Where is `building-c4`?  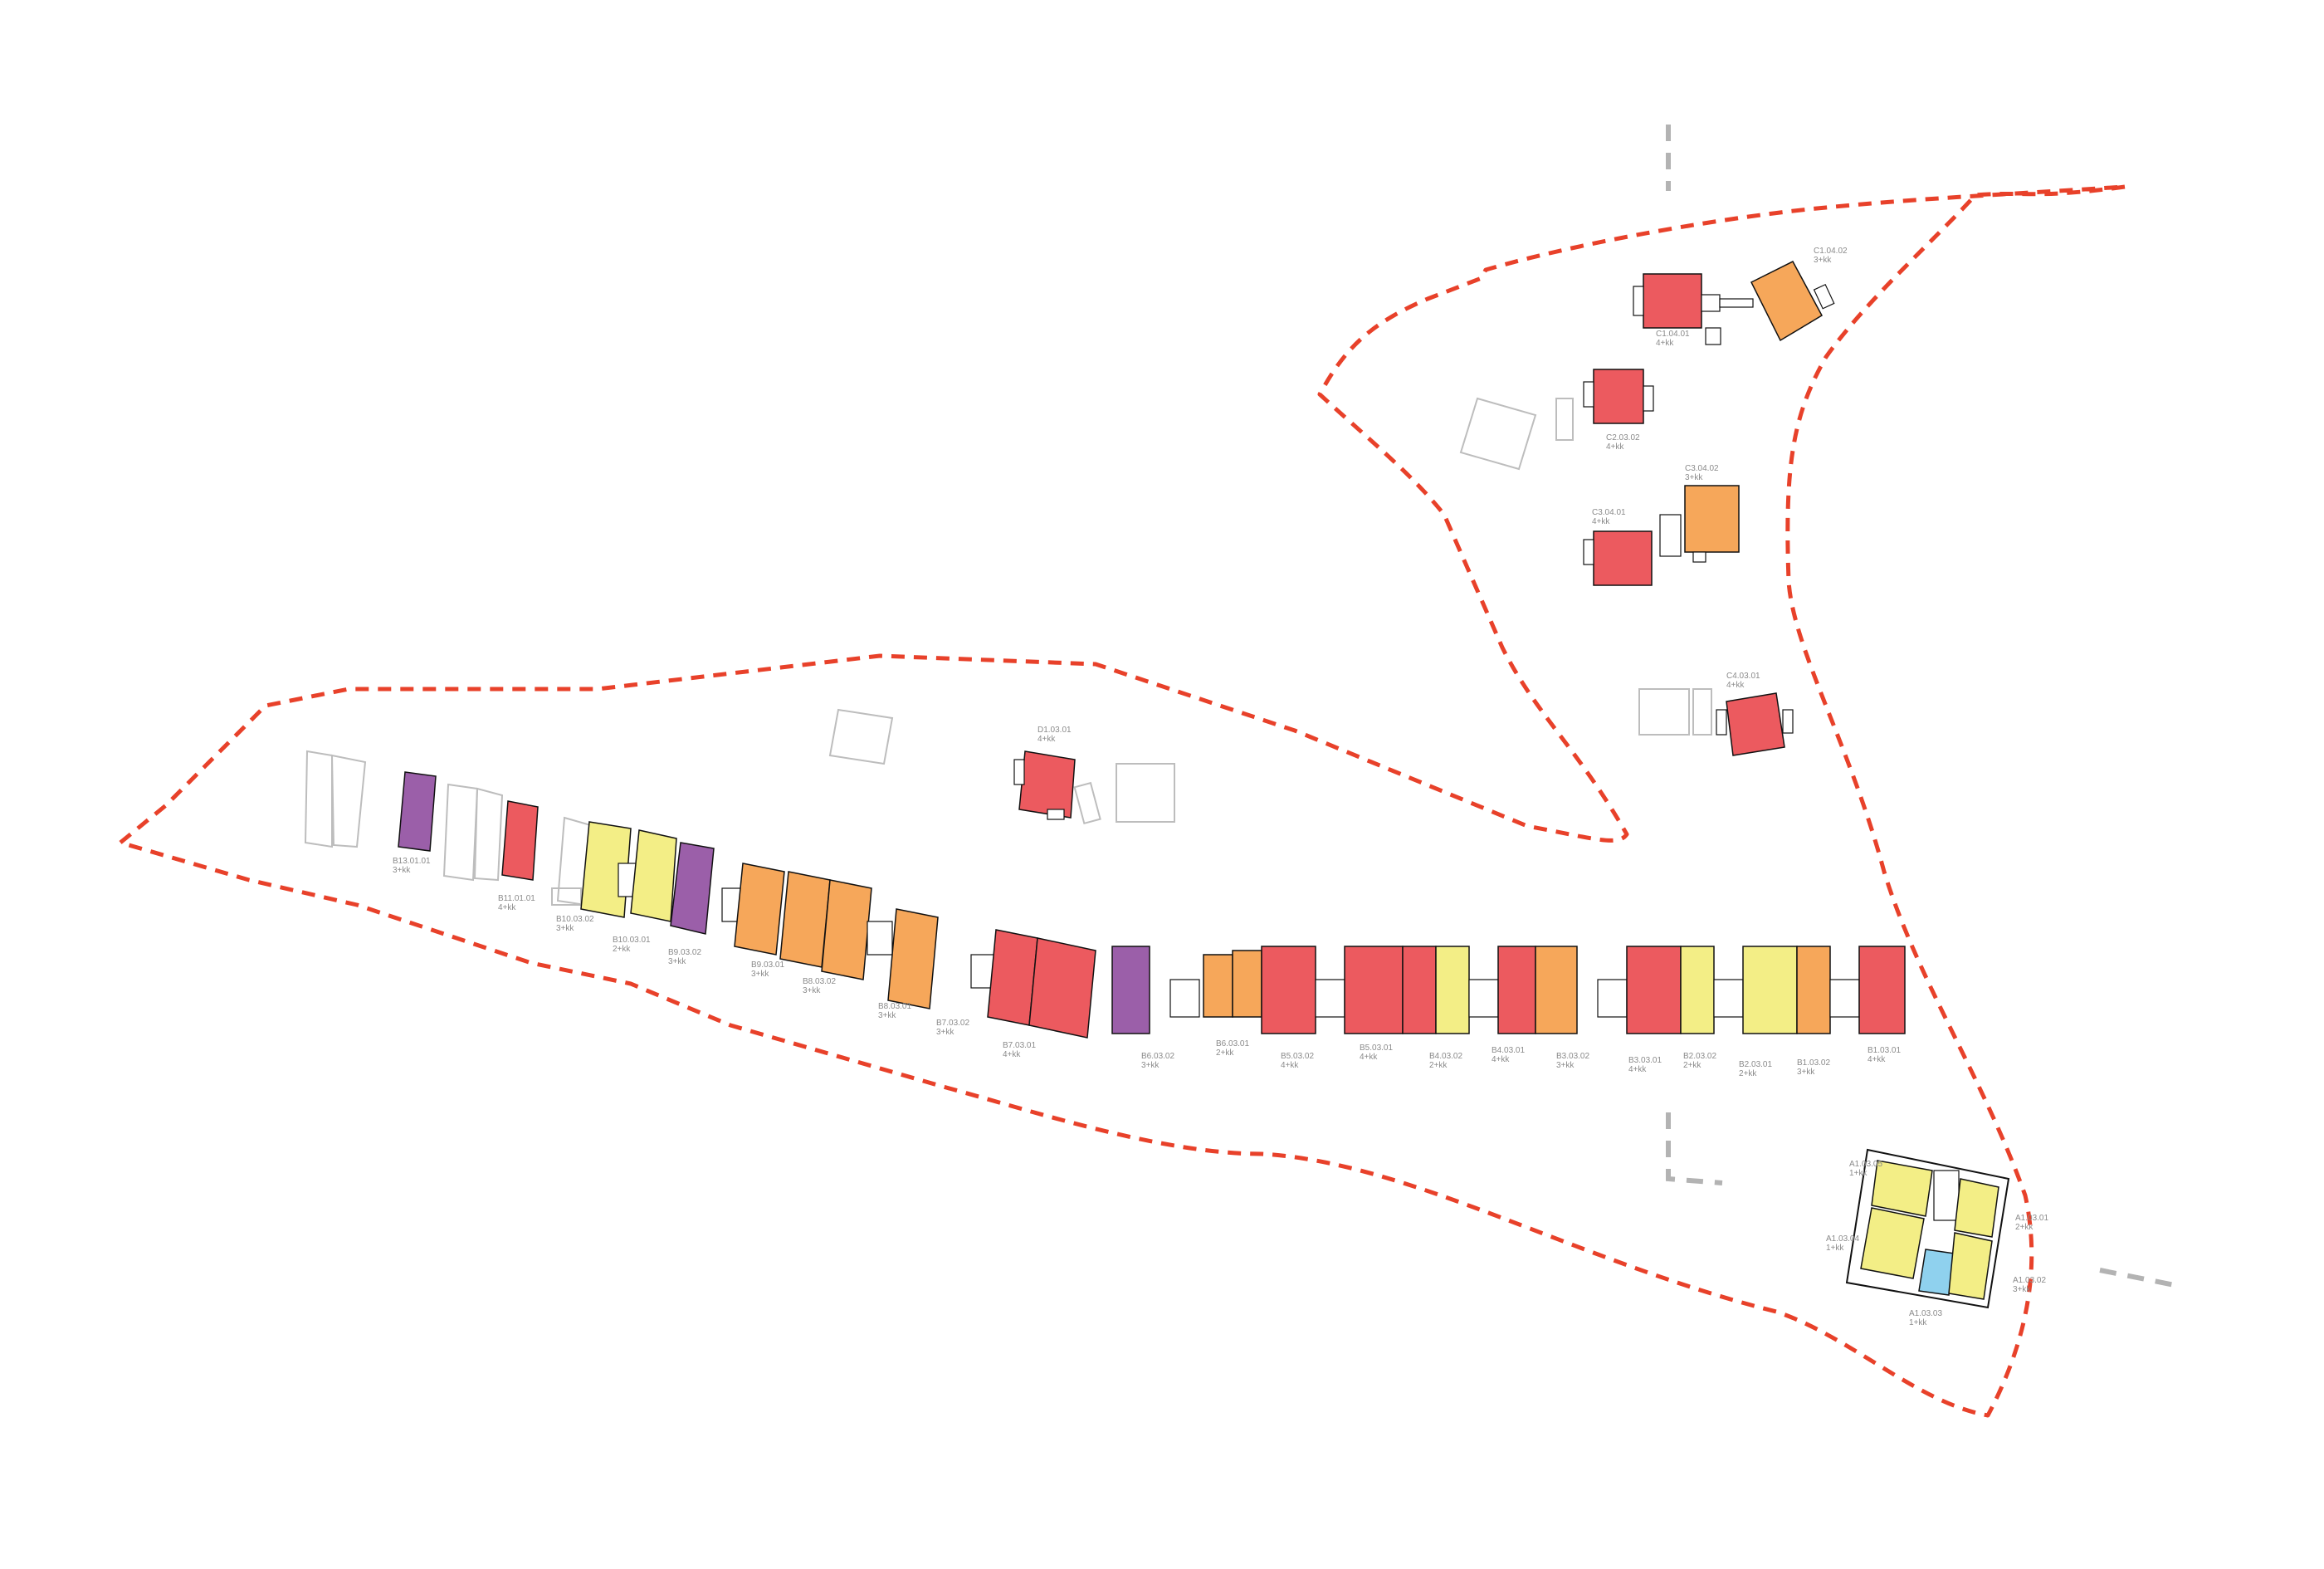 building-c4 is located at coordinates (1755, 724).